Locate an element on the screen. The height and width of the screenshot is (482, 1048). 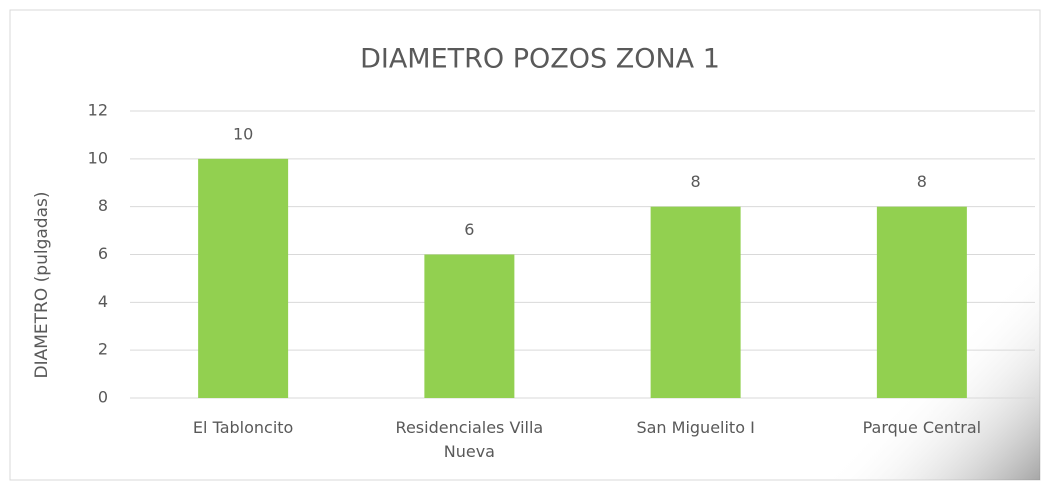
data-label: 6 is located at coordinates (469, 229).